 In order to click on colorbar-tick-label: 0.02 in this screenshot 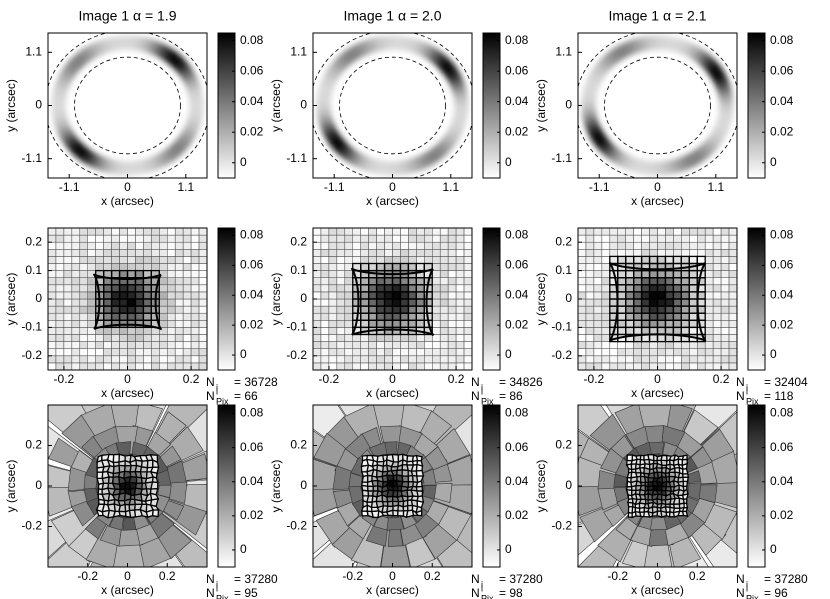, I will do `click(782, 515)`.